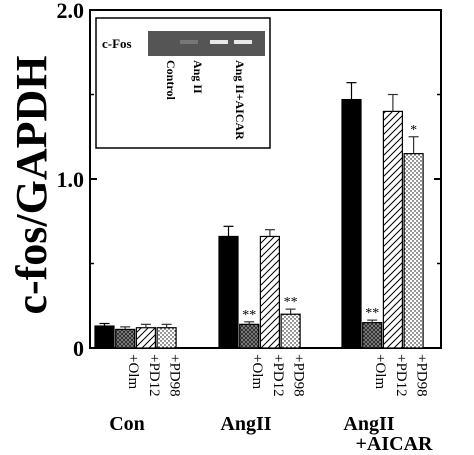 The width and height of the screenshot is (474, 455). What do you see at coordinates (240, 100) in the screenshot?
I see `inset-lane-label: Ang II+AICAR` at bounding box center [240, 100].